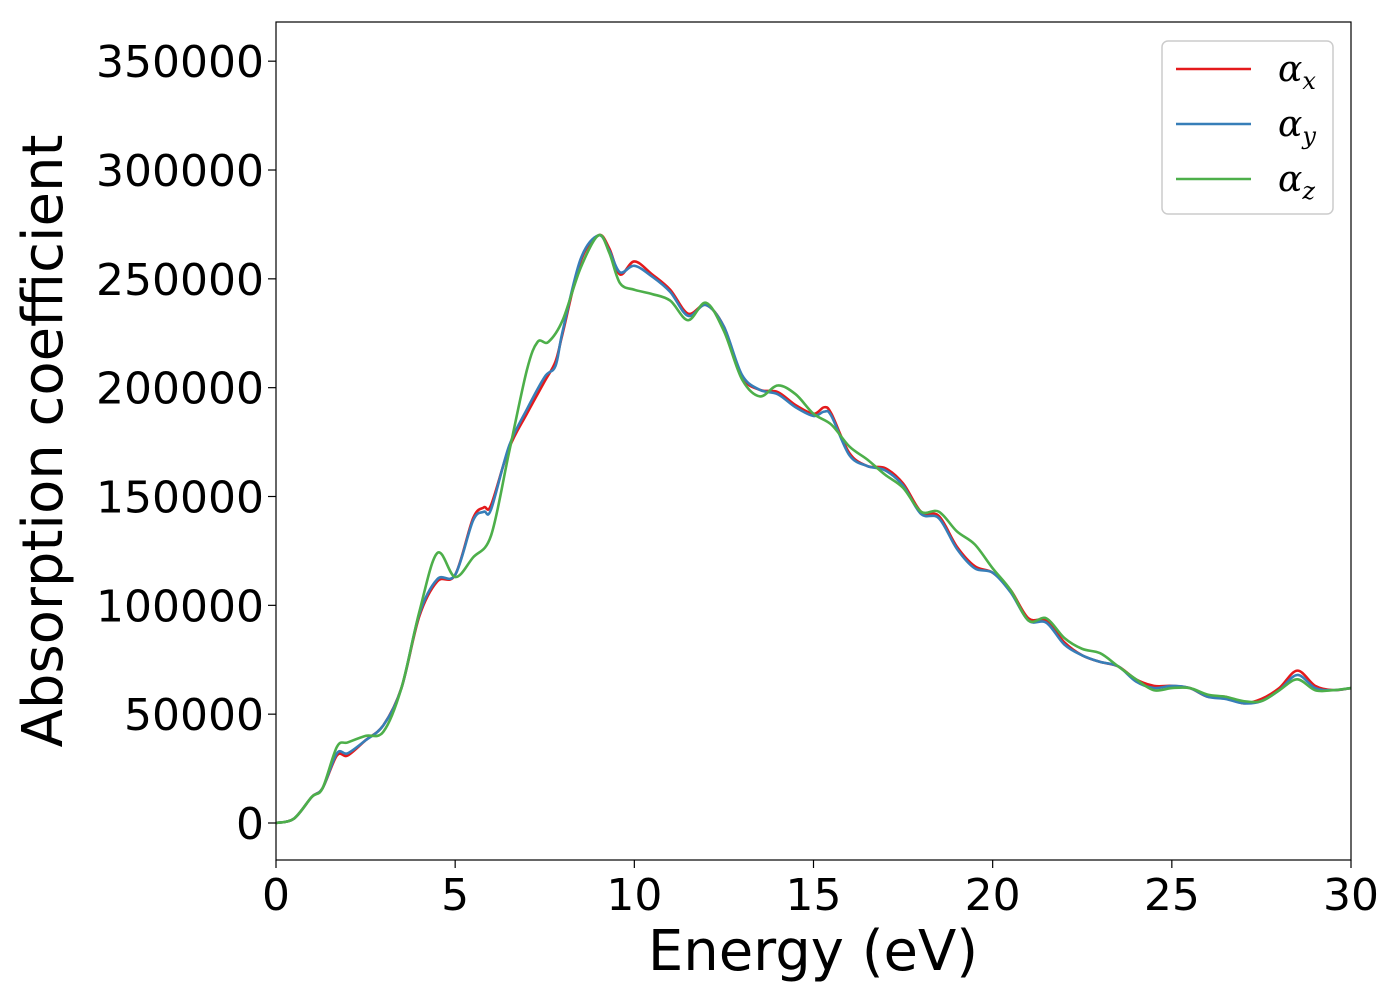  Describe the element at coordinates (250, 824) in the screenshot. I see `y-tick-label: 0` at that location.